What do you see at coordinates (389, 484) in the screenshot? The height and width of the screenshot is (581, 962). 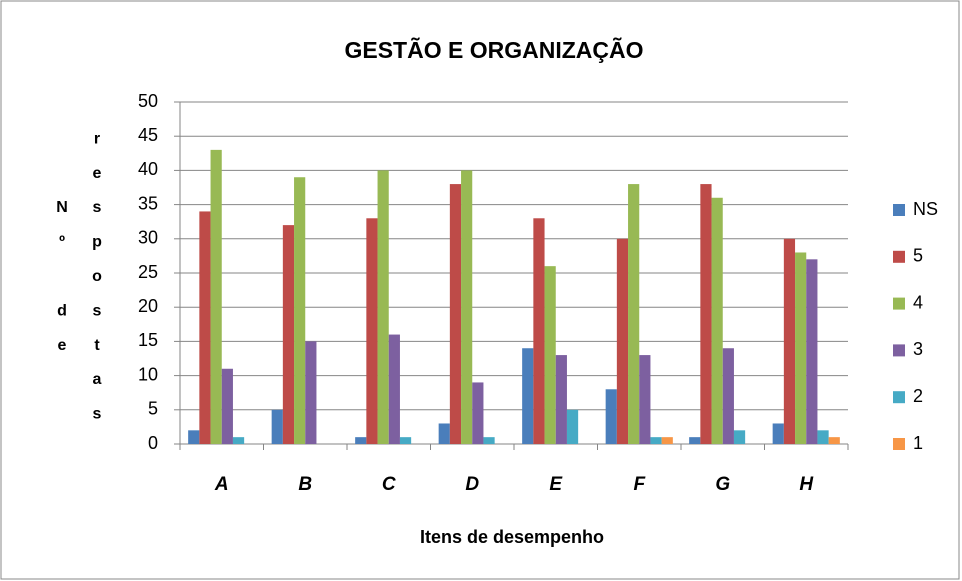 I see `x-tick-label: C` at bounding box center [389, 484].